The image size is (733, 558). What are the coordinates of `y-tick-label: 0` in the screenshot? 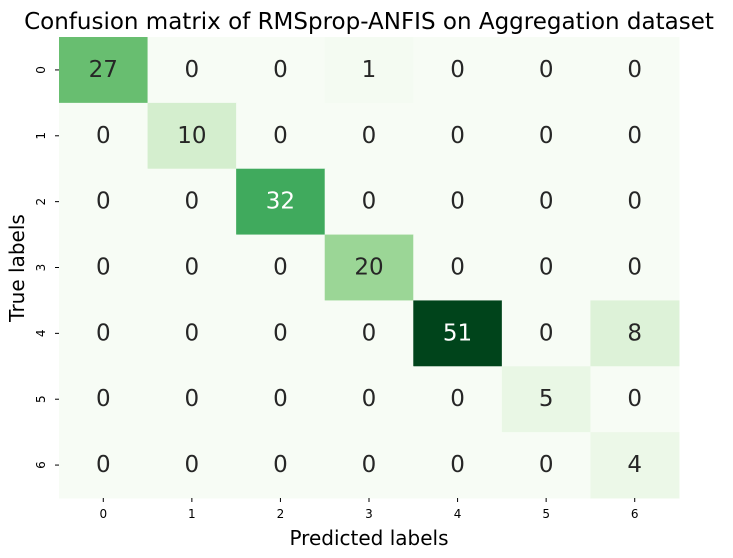 It's located at (41, 70).